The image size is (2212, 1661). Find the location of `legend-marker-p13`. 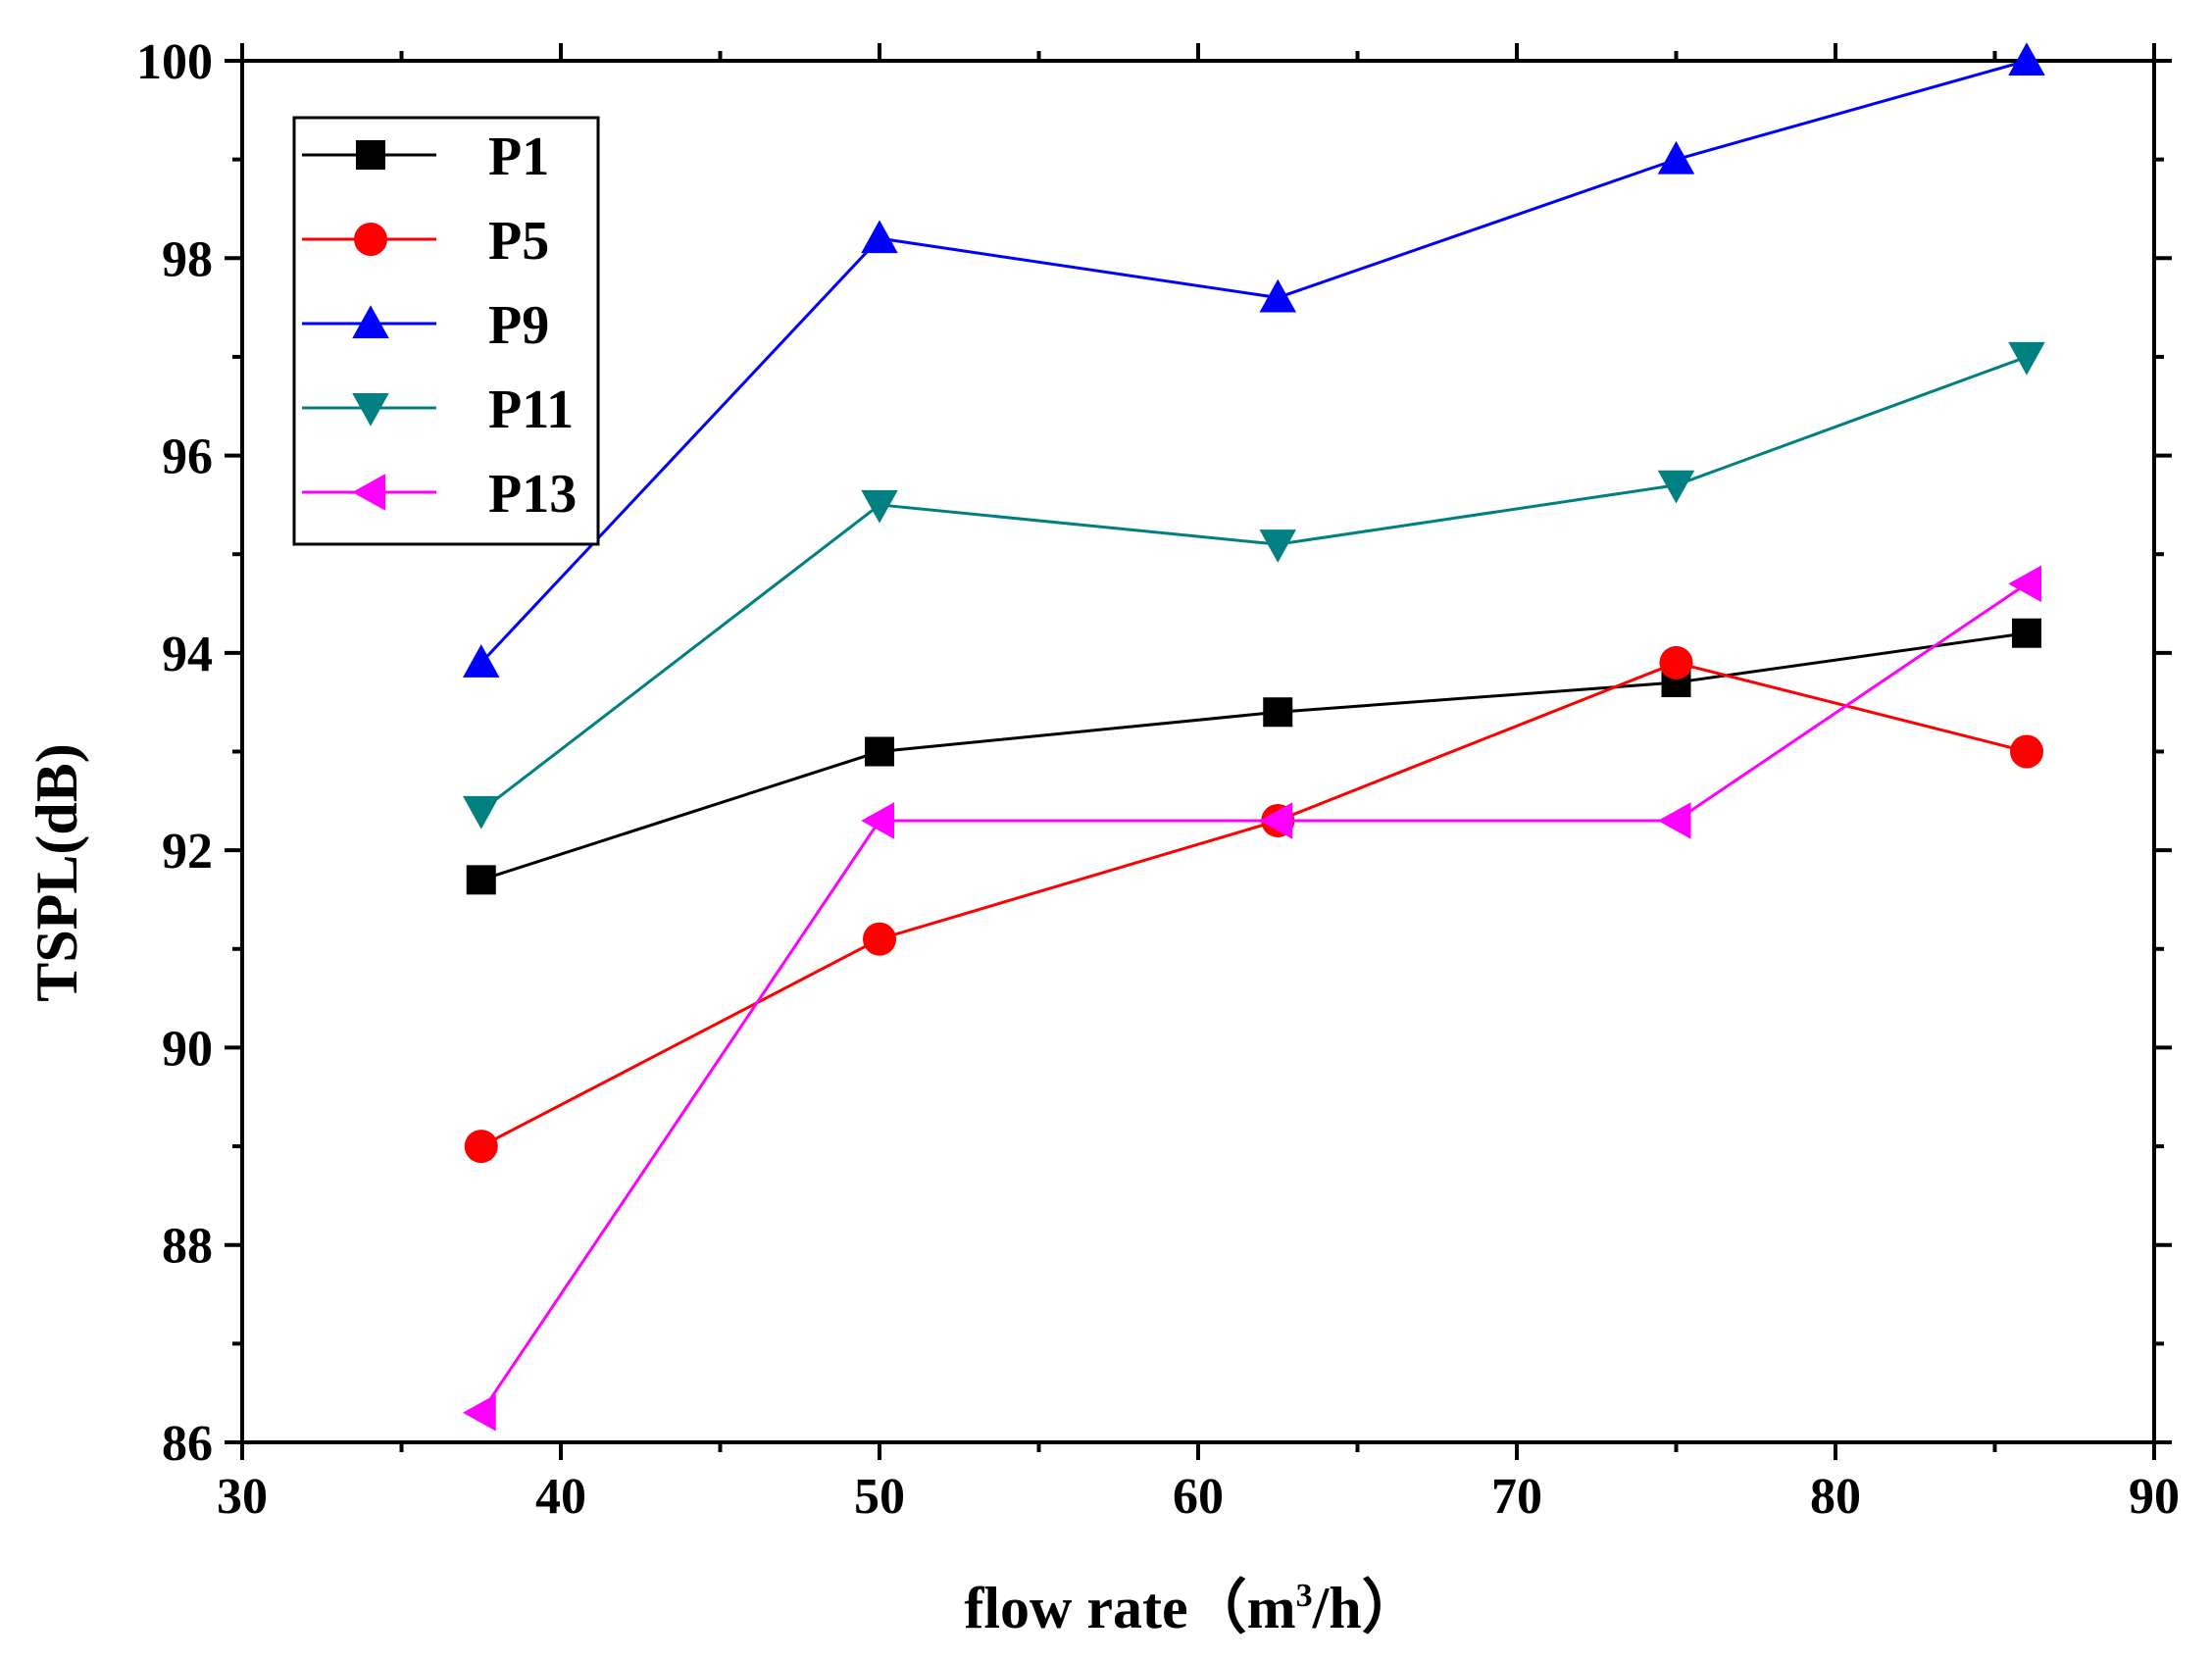

legend-marker-p13 is located at coordinates (369, 493).